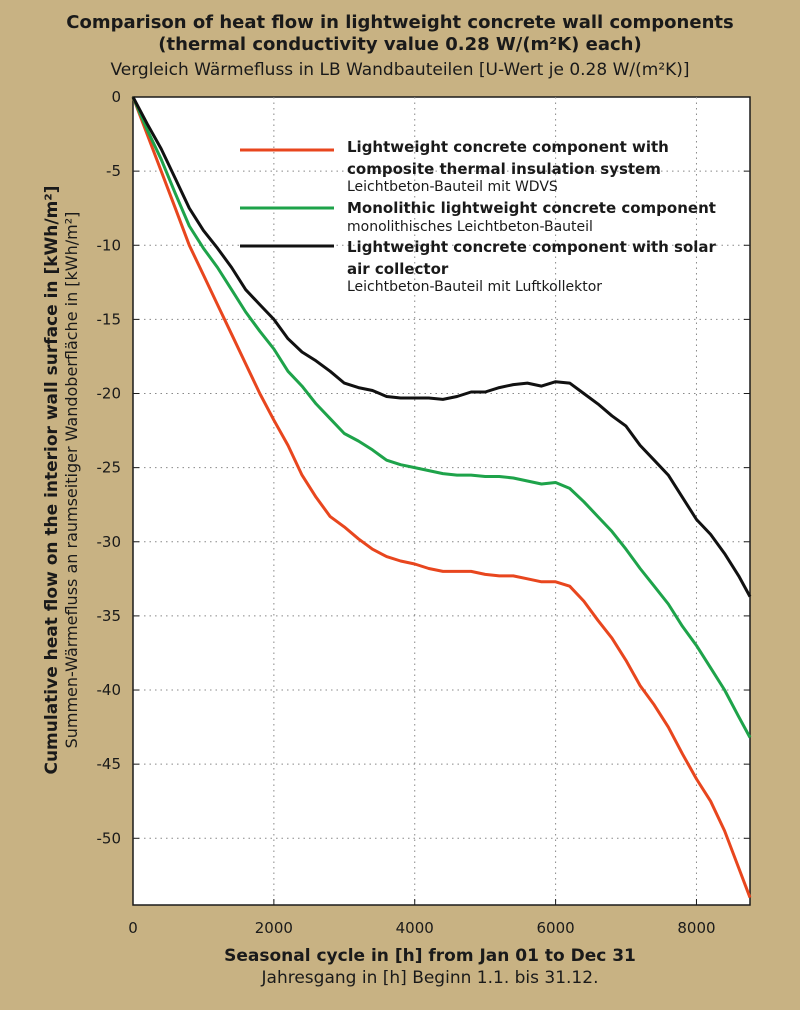 The height and width of the screenshot is (1010, 800). I want to click on legend-label-collector-line2: air collector, so click(398, 269).